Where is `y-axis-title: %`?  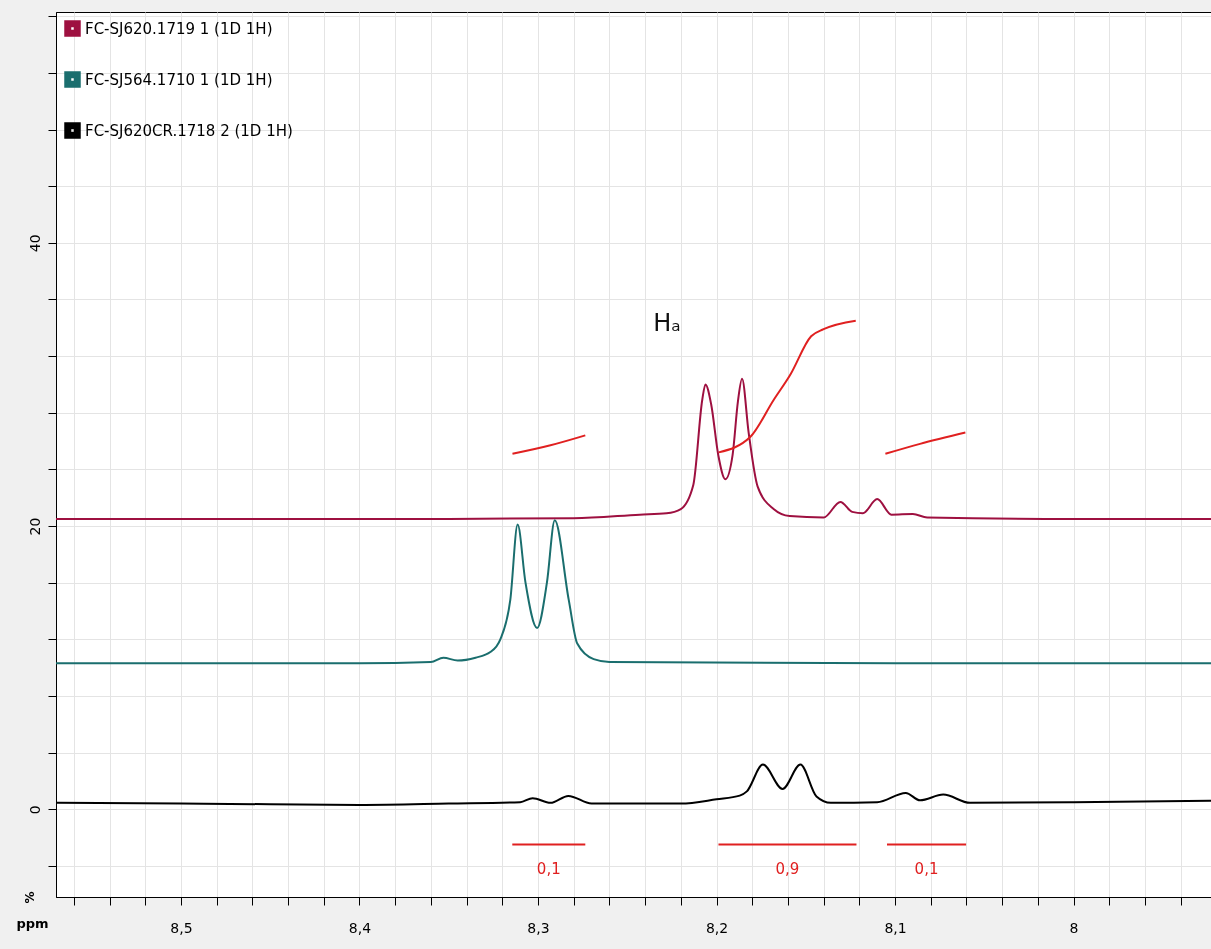 y-axis-title: % is located at coordinates (29, 897).